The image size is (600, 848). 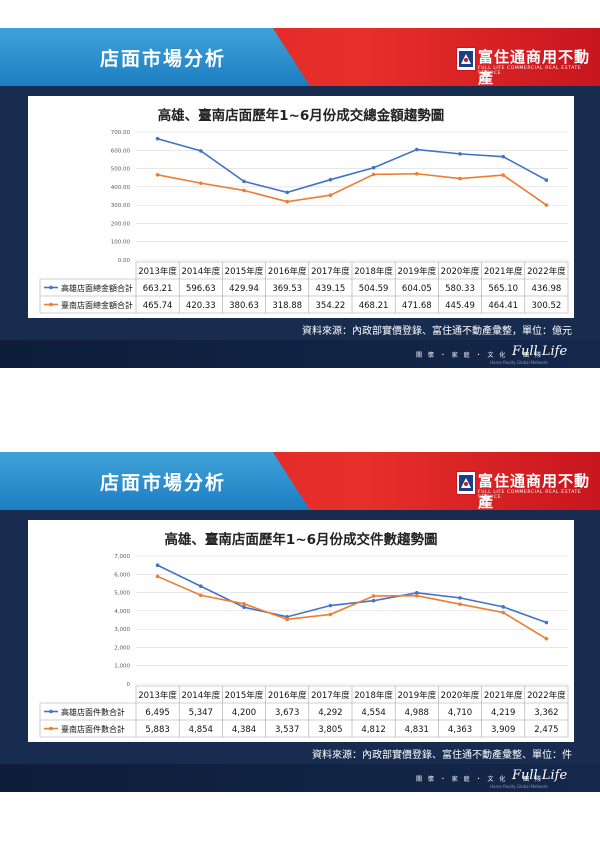 What do you see at coordinates (93, 712) in the screenshot?
I see `legend-entry: 高雄店面件數合計` at bounding box center [93, 712].